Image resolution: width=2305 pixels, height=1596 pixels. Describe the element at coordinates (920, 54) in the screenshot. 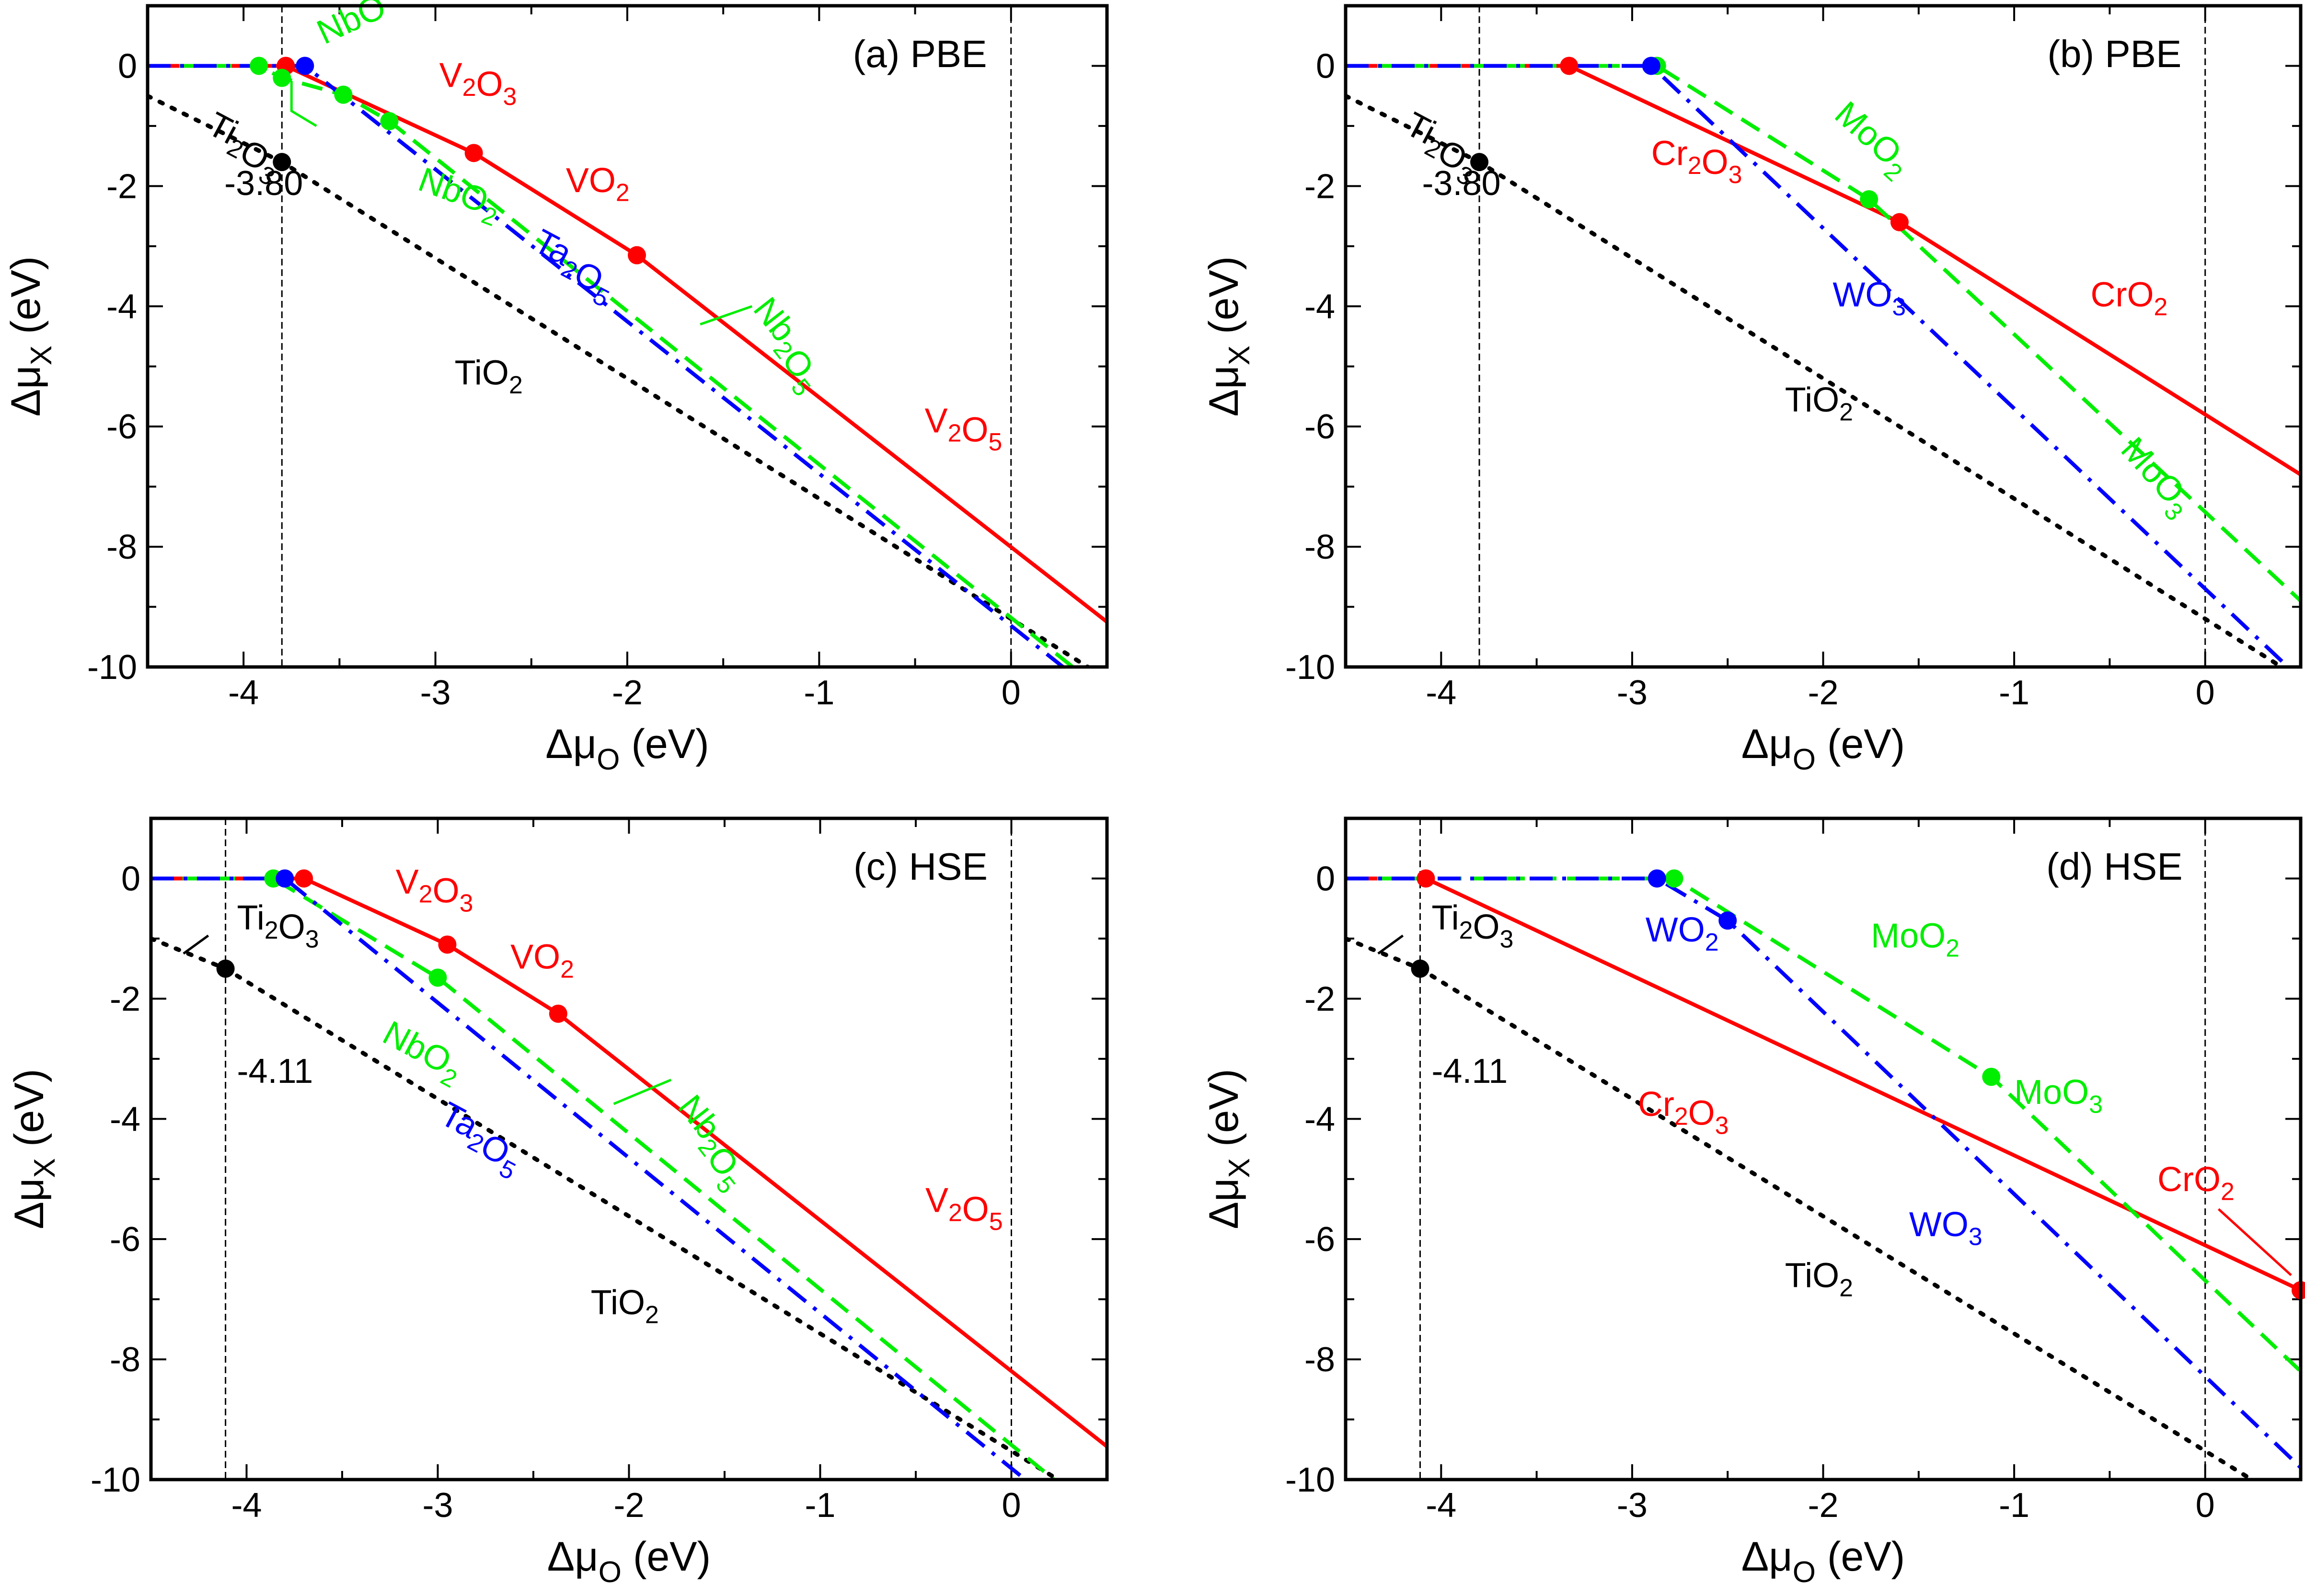

I see `panel-title: (a) PBE` at that location.